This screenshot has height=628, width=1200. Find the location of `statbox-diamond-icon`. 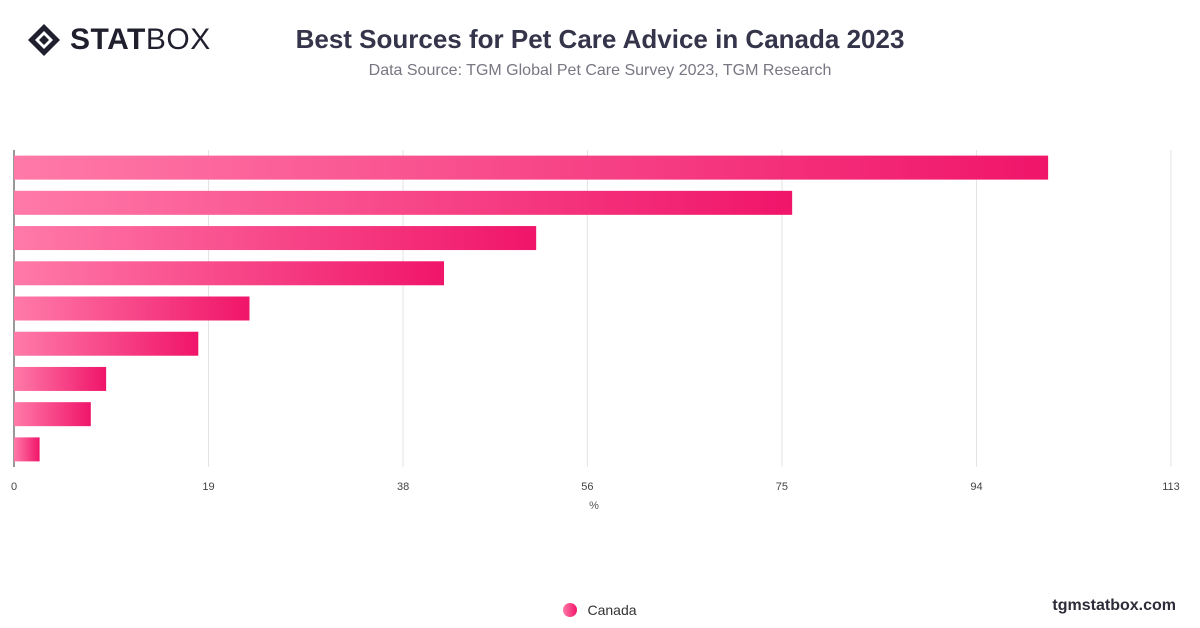

statbox-diamond-icon is located at coordinates (44, 40).